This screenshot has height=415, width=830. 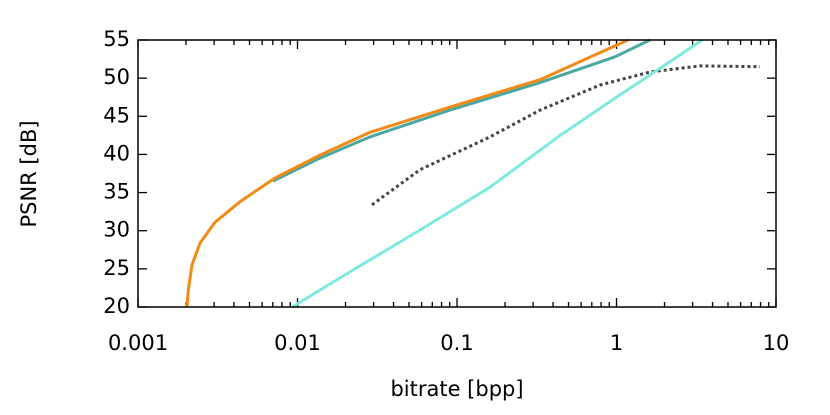 I want to click on y-tick-label: 40, so click(x=116, y=153).